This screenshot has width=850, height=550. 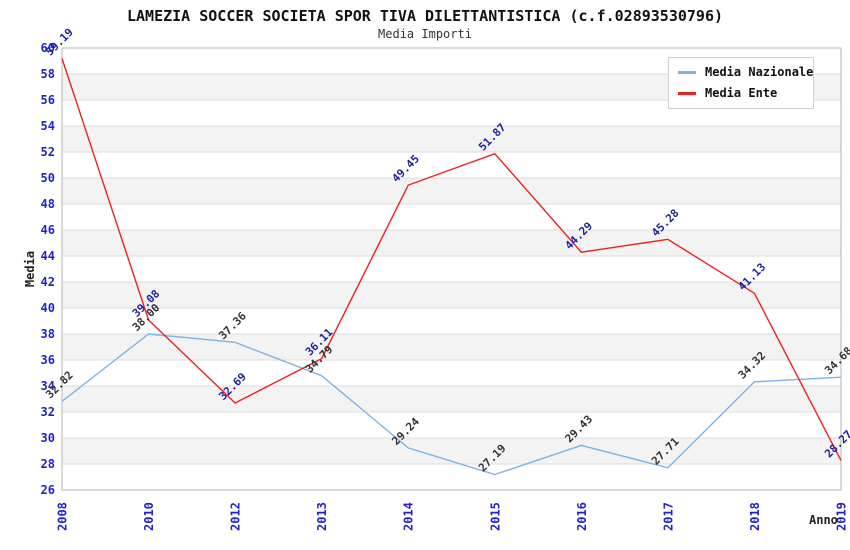 What do you see at coordinates (582, 516) in the screenshot?
I see `x-tick-label: 2016` at bounding box center [582, 516].